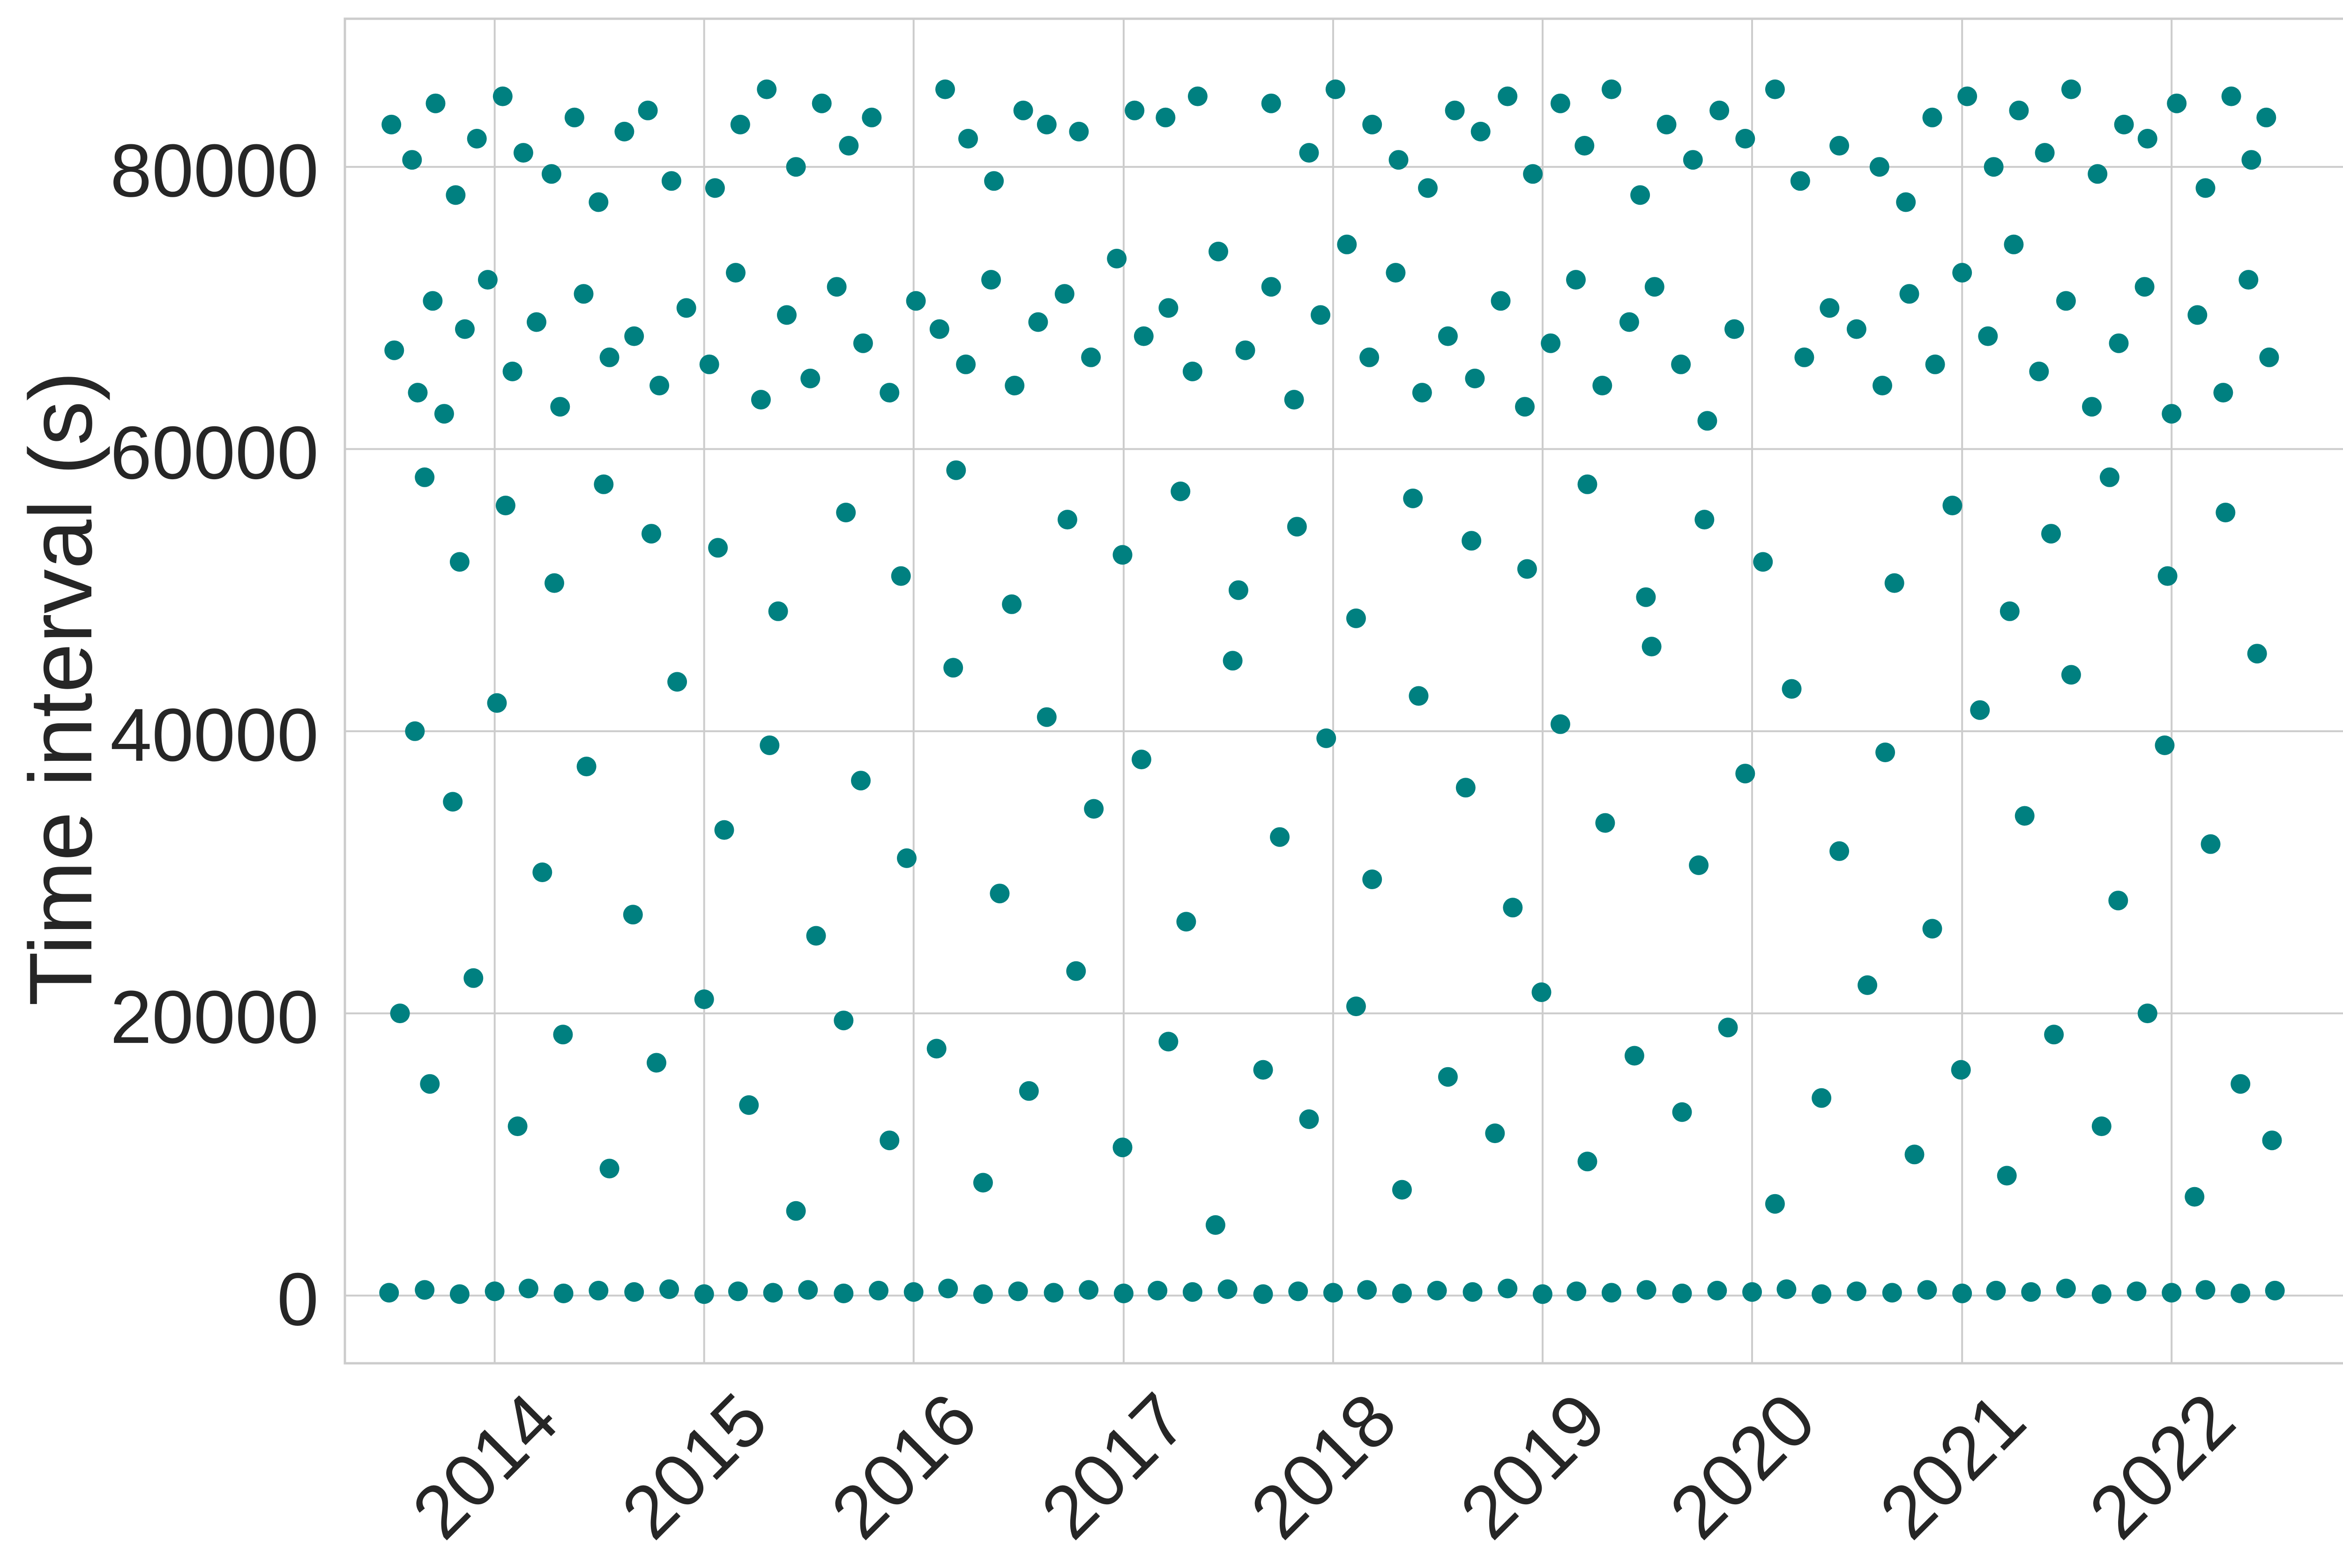  Describe the element at coordinates (61, 689) in the screenshot. I see `y-axis-label: Time interval (s)` at that location.